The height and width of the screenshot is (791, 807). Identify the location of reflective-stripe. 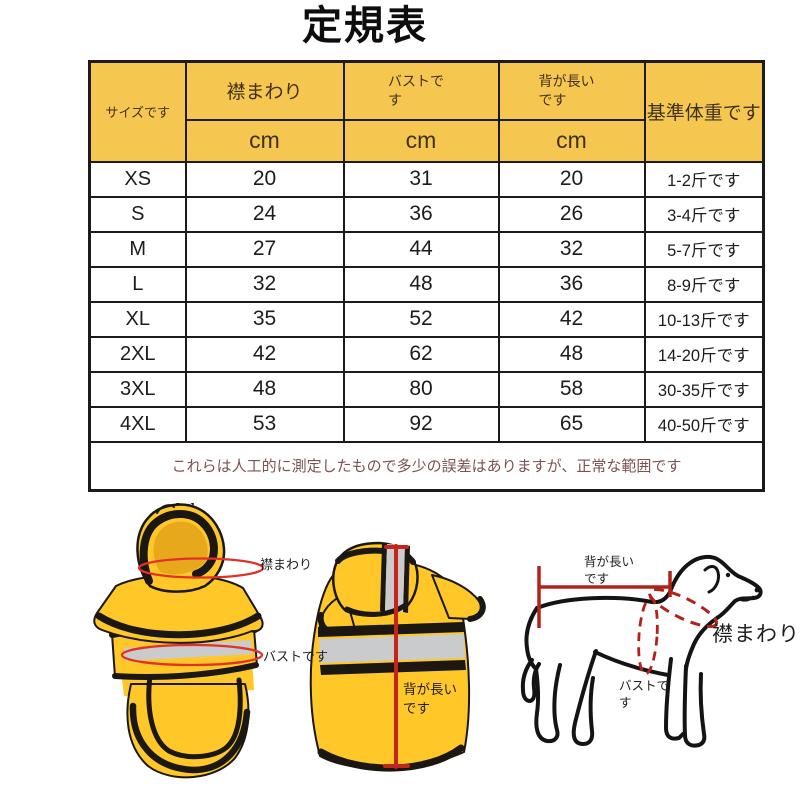
(392, 648).